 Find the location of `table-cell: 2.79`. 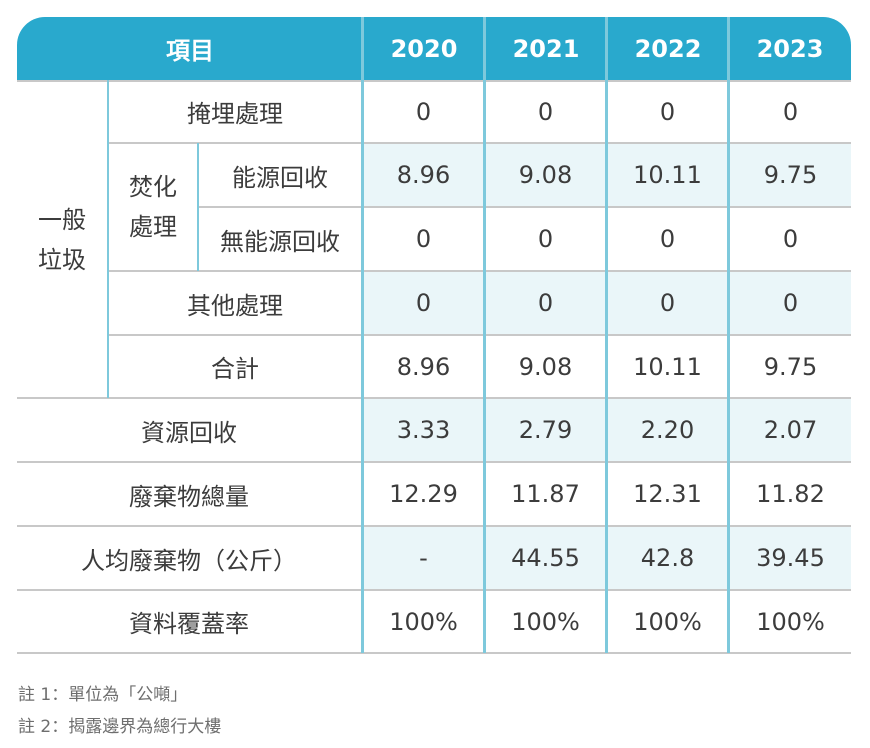

table-cell: 2.79 is located at coordinates (545, 430).